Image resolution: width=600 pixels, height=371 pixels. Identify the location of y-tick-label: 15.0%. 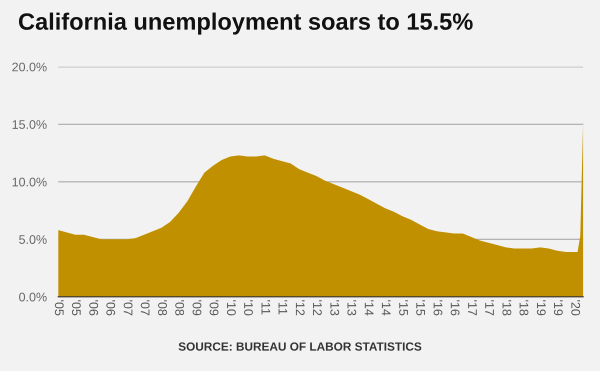
(29, 124).